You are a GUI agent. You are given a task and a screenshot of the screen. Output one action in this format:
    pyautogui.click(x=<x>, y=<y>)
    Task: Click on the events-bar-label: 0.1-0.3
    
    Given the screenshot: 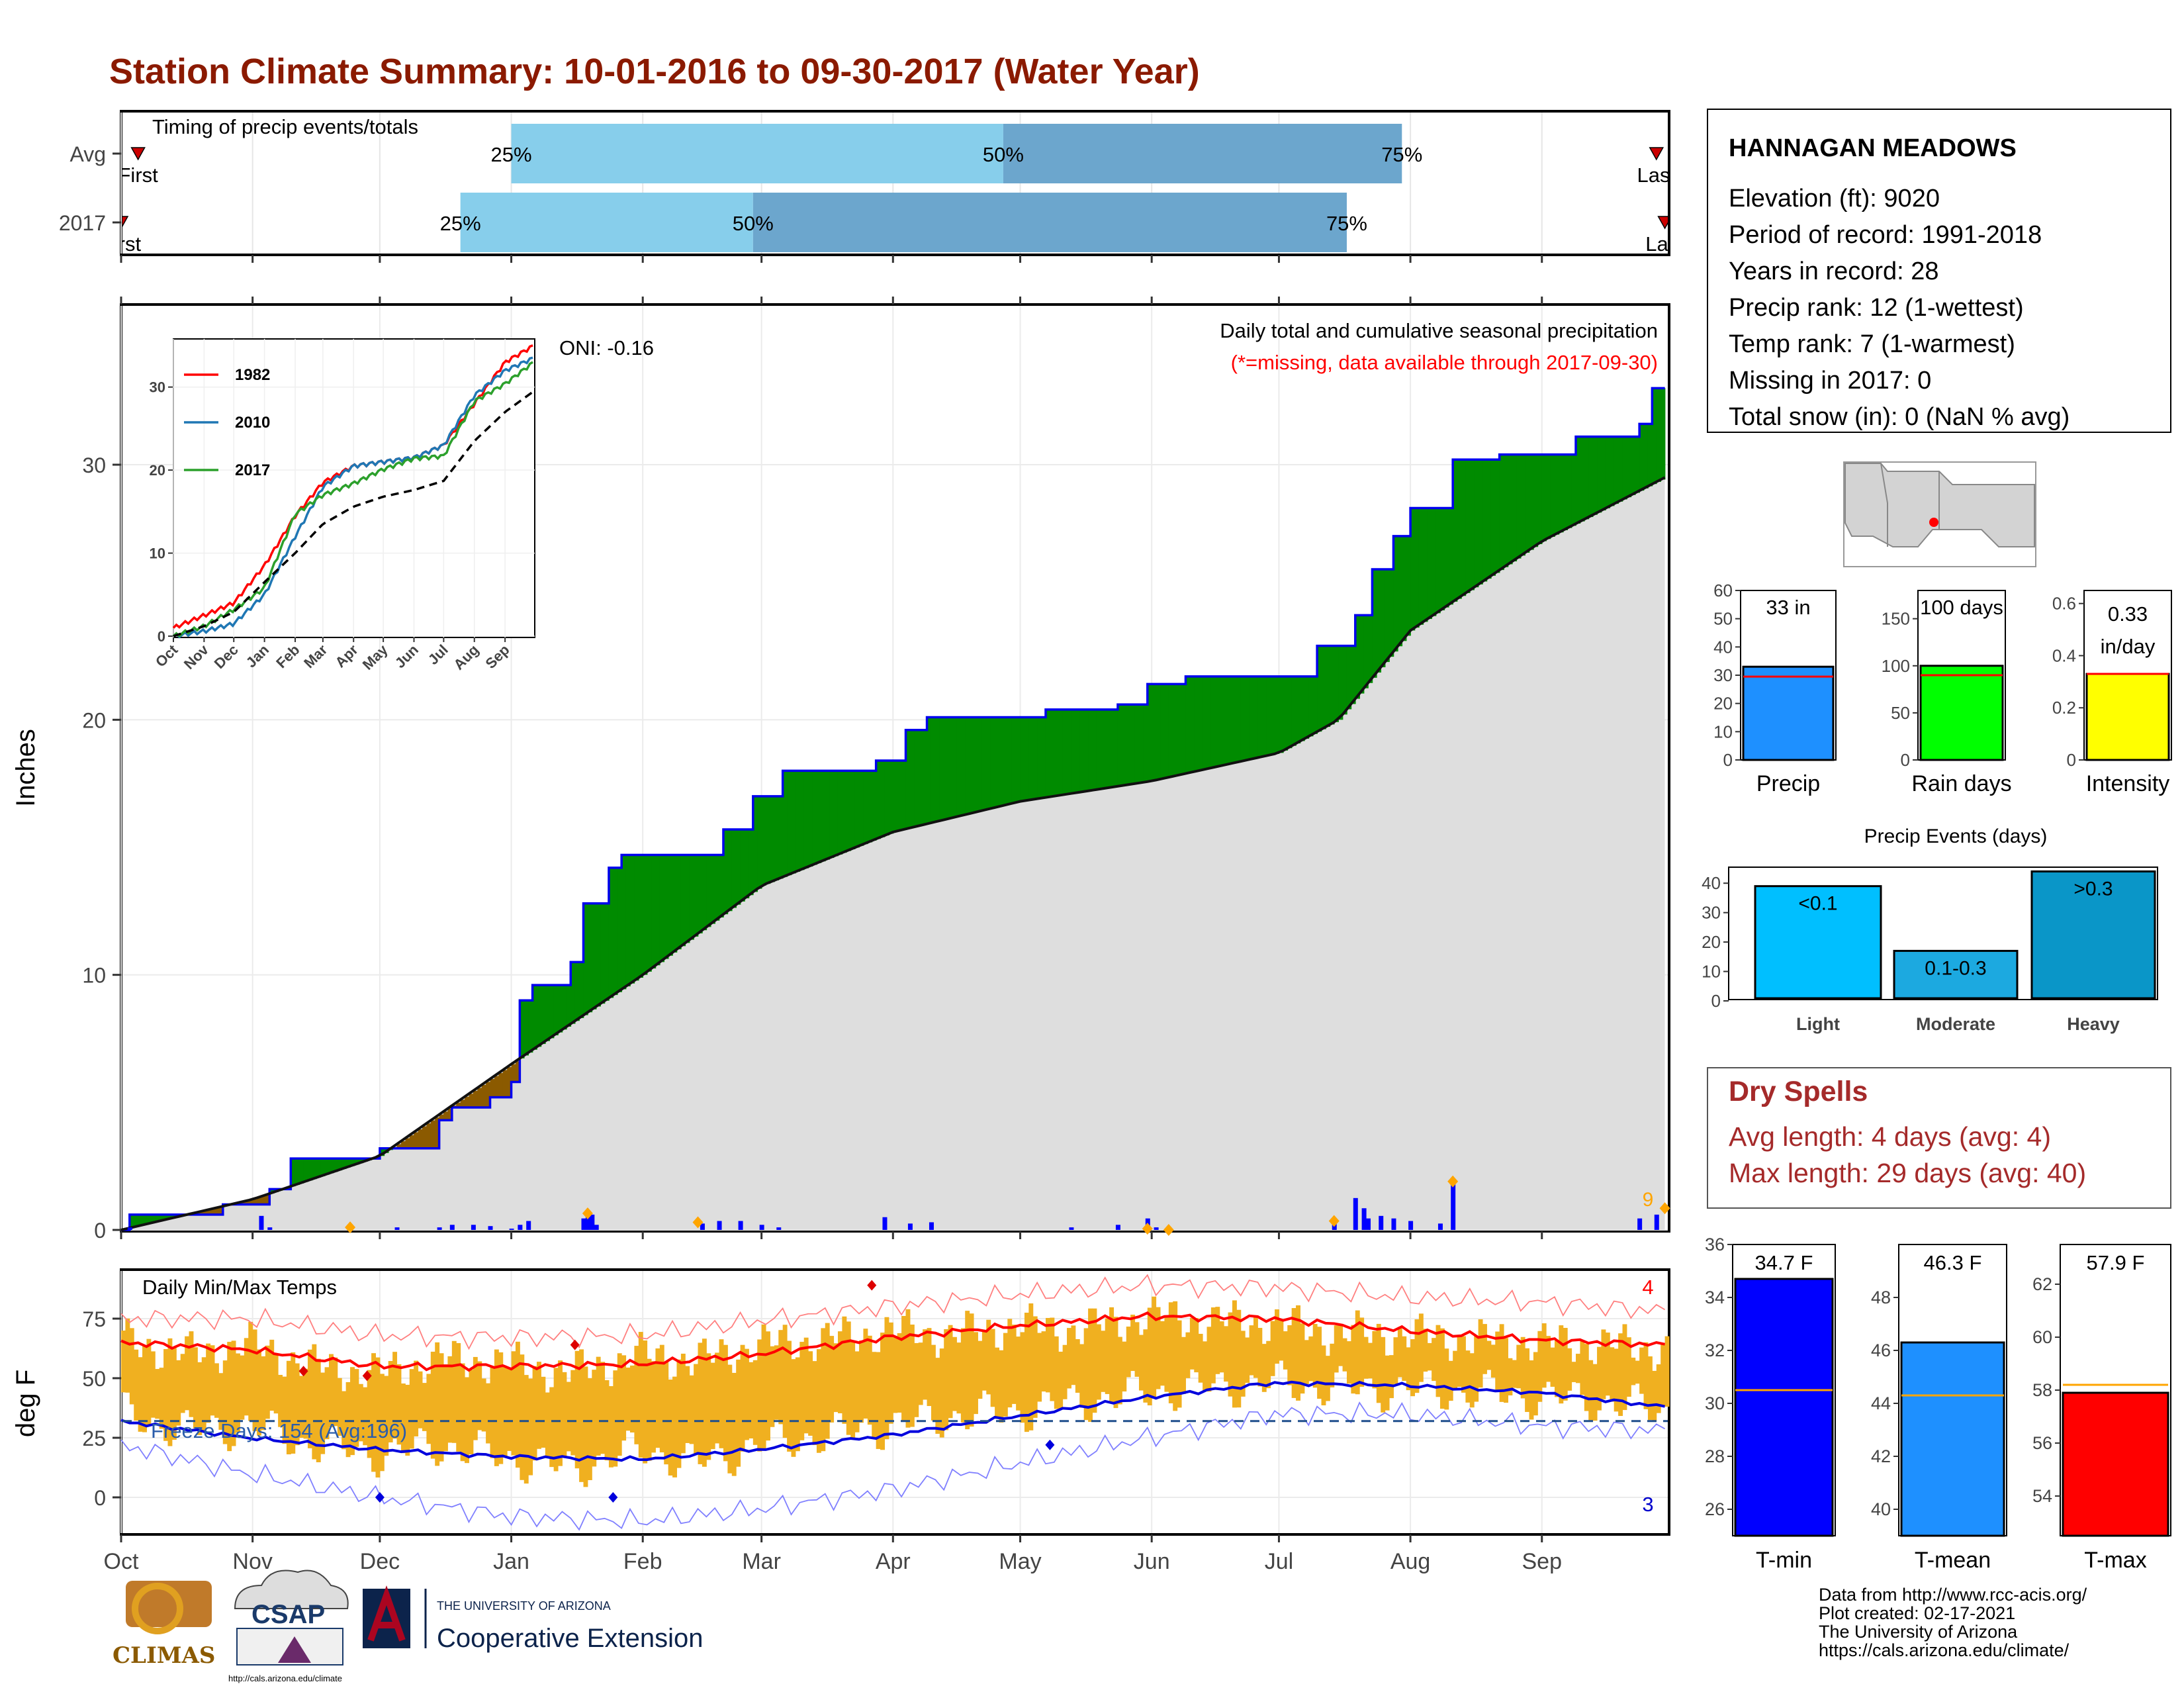 What is the action you would take?
    pyautogui.click(x=1955, y=968)
    